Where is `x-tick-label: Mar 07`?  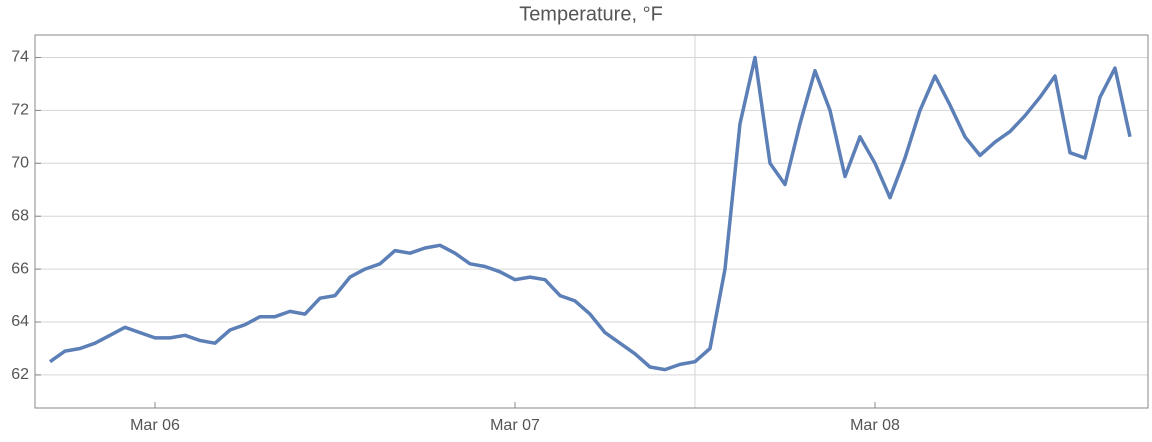 x-tick-label: Mar 07 is located at coordinates (515, 425).